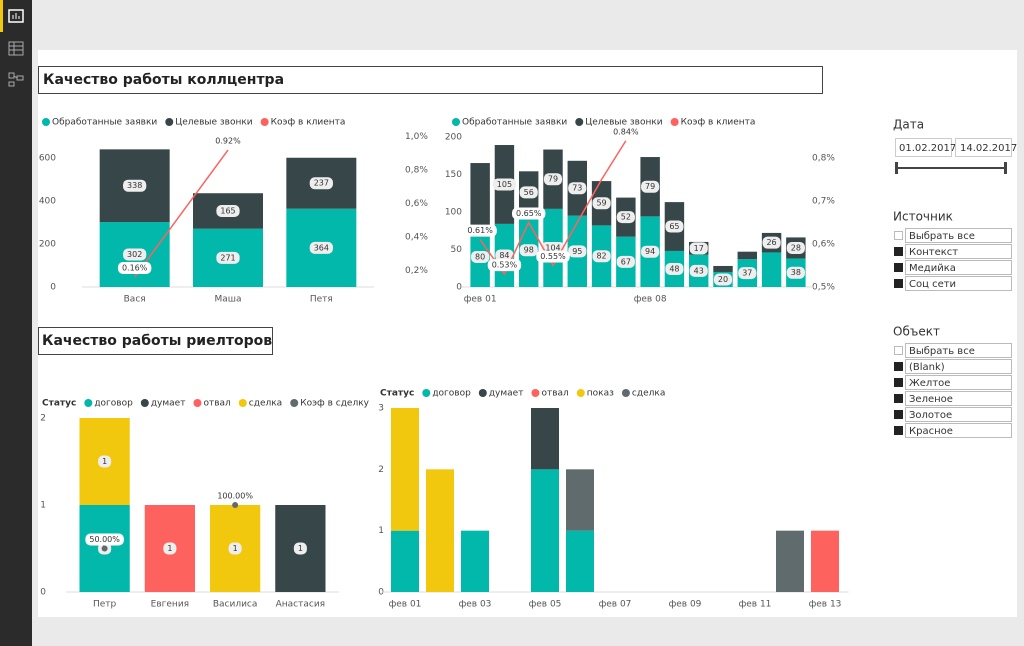 This screenshot has width=1024, height=646. I want to click on report-view-icon, so click(16, 16).